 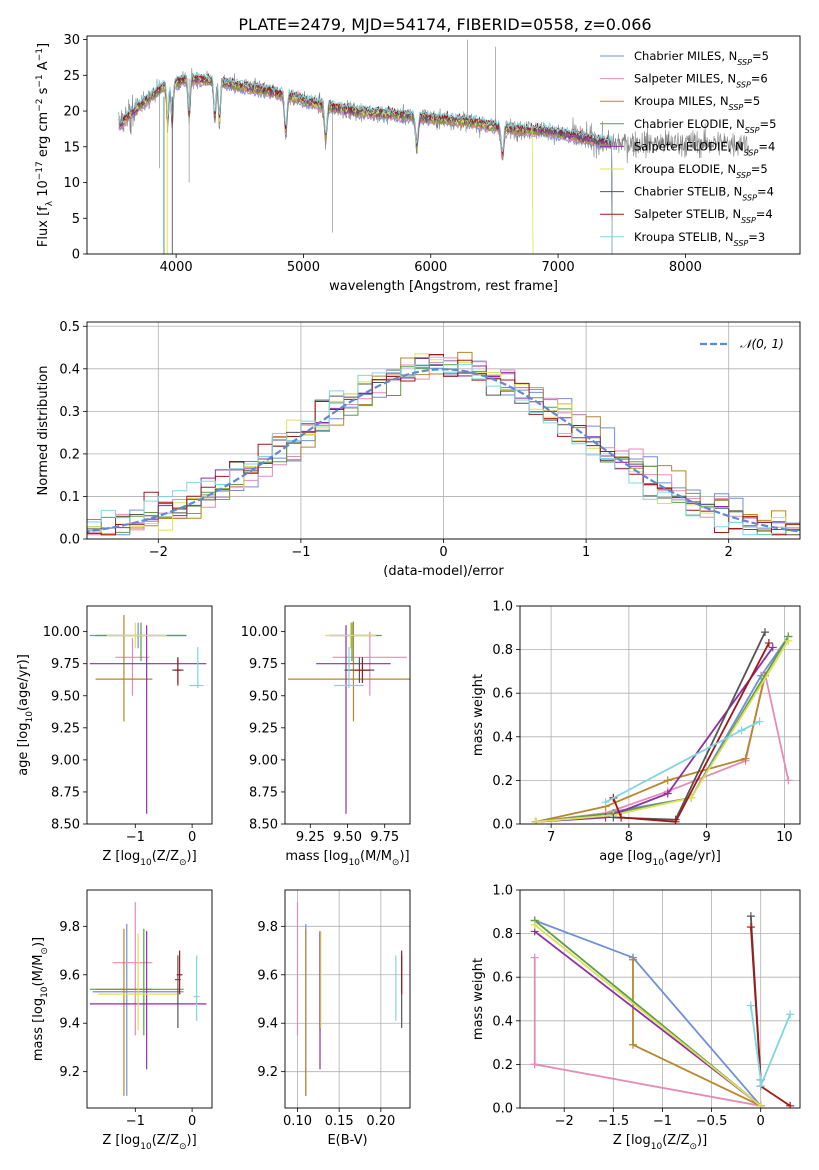 What do you see at coordinates (614, 1121) in the screenshot?
I see `x-tick-label: −1.5` at bounding box center [614, 1121].